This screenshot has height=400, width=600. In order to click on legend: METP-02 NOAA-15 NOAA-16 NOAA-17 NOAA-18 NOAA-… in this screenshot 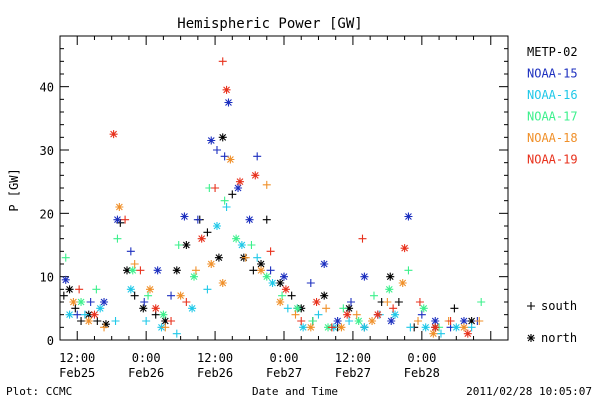, I will do `click(552, 195)`.